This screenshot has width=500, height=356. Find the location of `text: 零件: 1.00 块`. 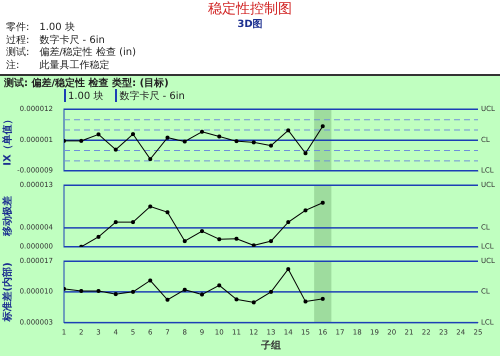

text: 零件: 1.00 块 is located at coordinates (41, 28).